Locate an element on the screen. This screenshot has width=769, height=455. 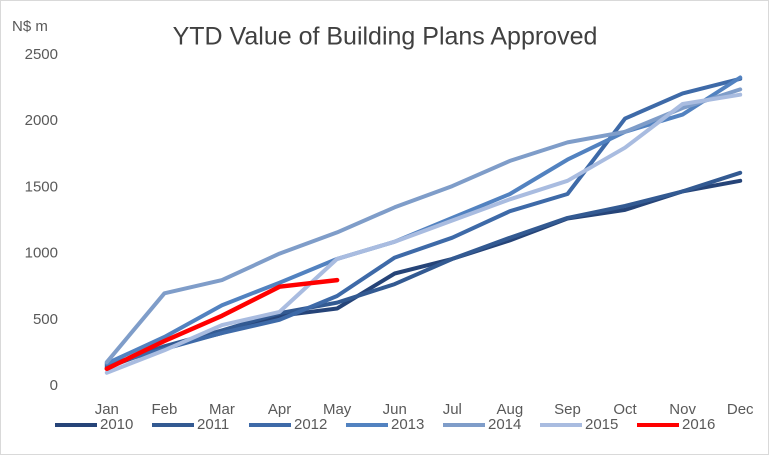
x-tick-label: Sep is located at coordinates (567, 409).